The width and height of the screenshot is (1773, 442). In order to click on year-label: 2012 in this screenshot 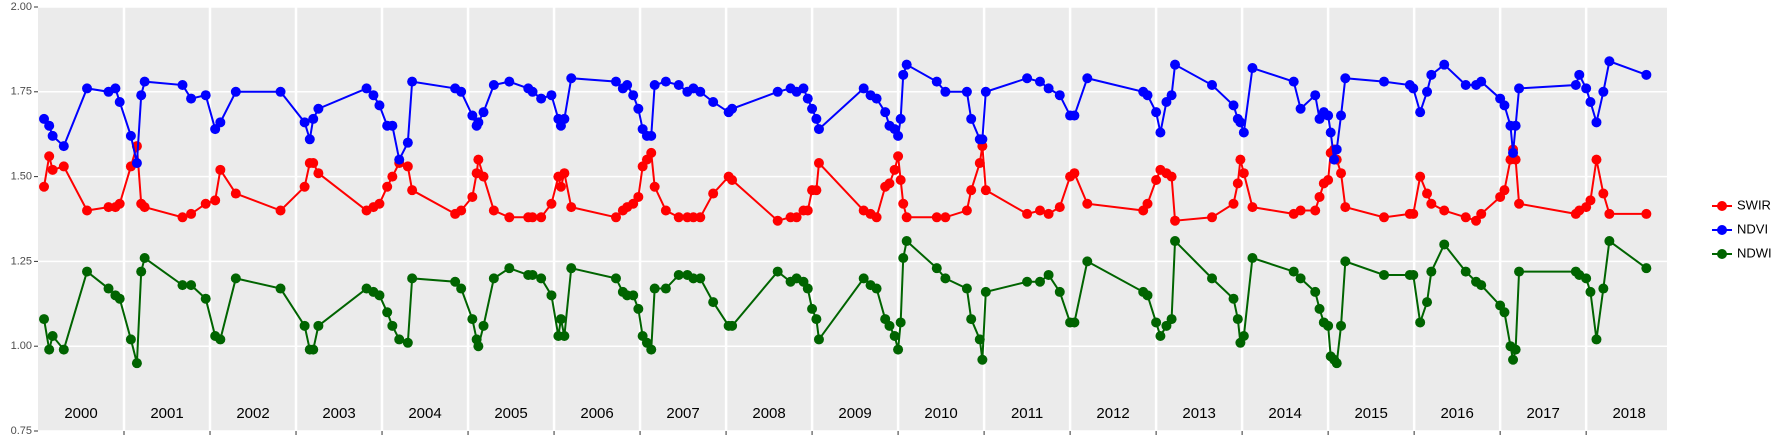, I will do `click(1112, 413)`.